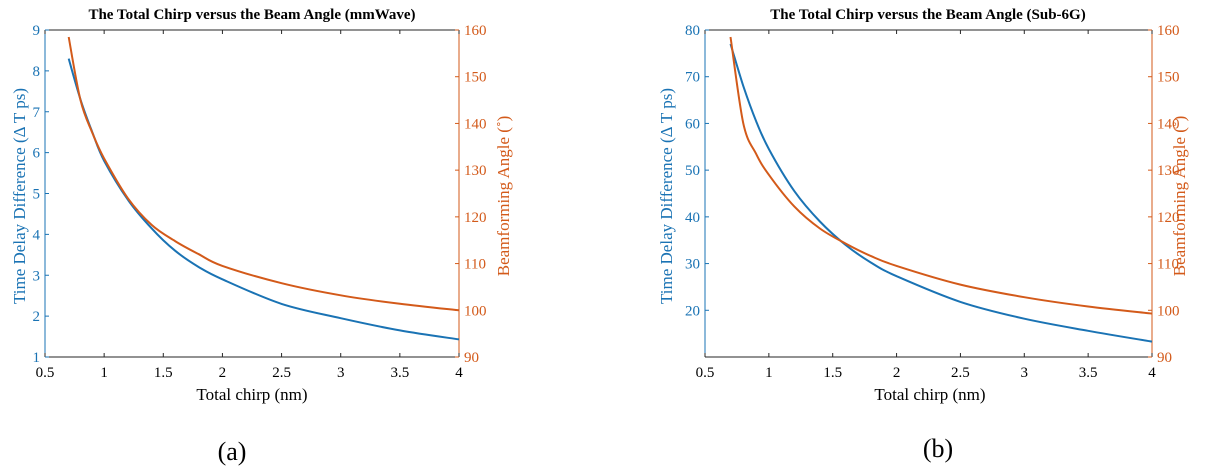 This screenshot has height=470, width=1216. Describe the element at coordinates (692, 311) in the screenshot. I see `chart-b-y-left-tick-label: 20` at that location.